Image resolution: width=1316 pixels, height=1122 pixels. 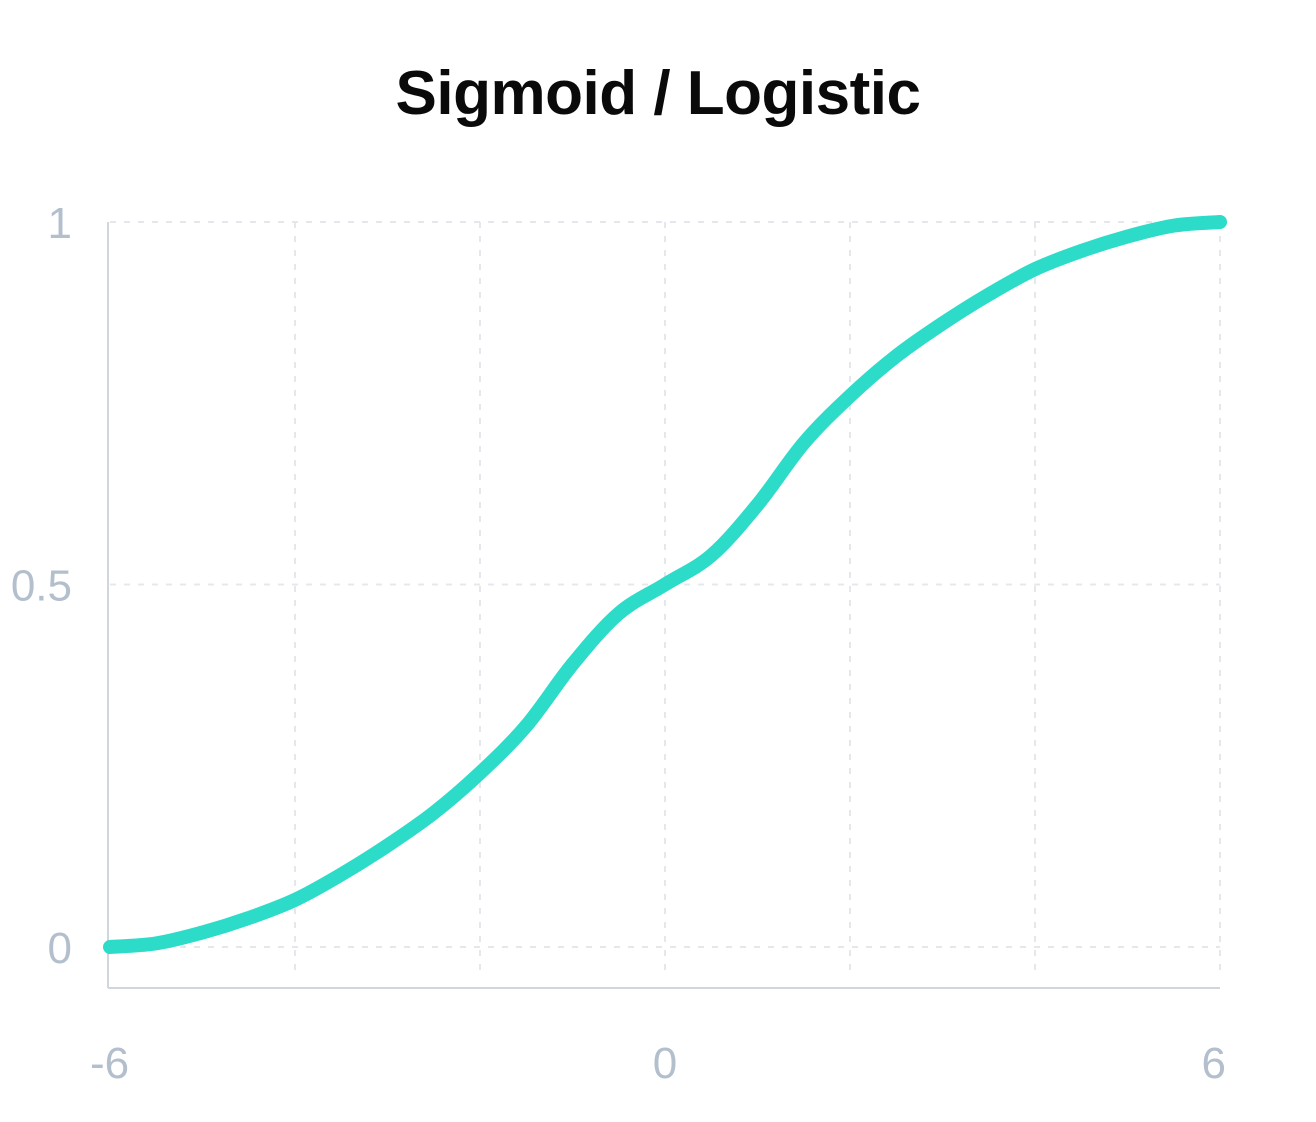 What do you see at coordinates (109, 1063) in the screenshot?
I see `x-tick-label: -6` at bounding box center [109, 1063].